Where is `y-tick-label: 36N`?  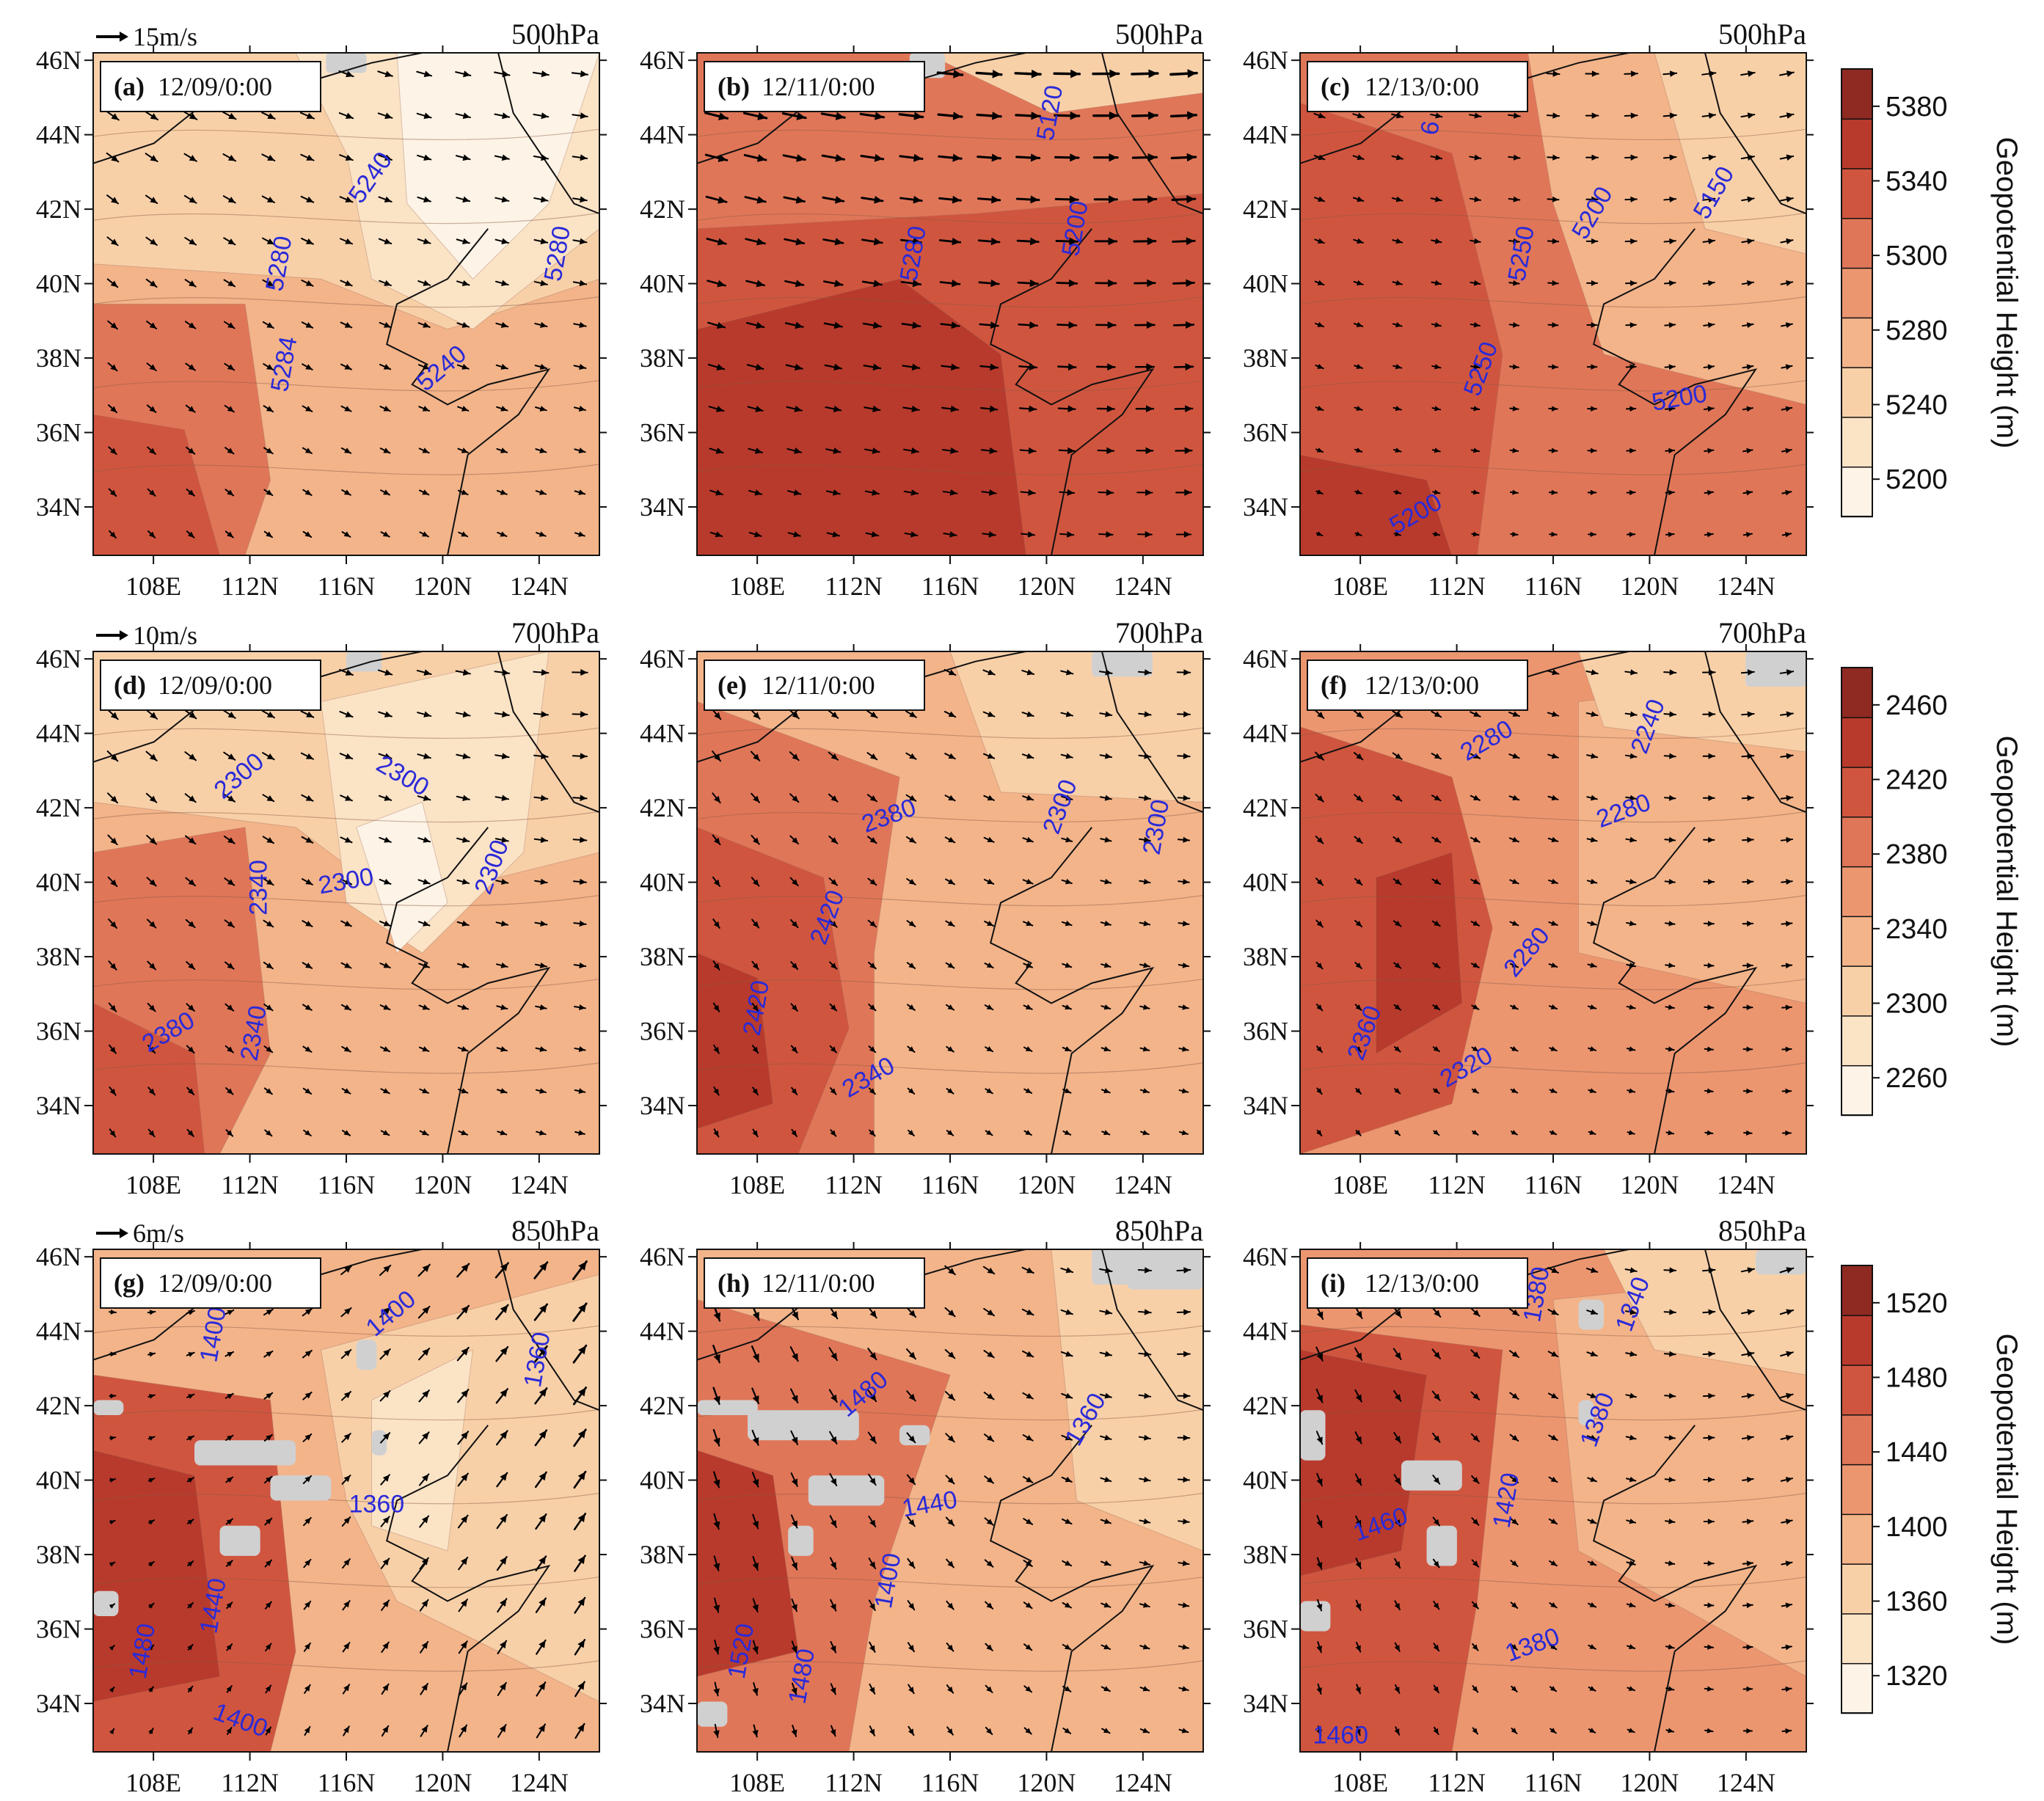
y-tick-label: 36N is located at coordinates (662, 1629).